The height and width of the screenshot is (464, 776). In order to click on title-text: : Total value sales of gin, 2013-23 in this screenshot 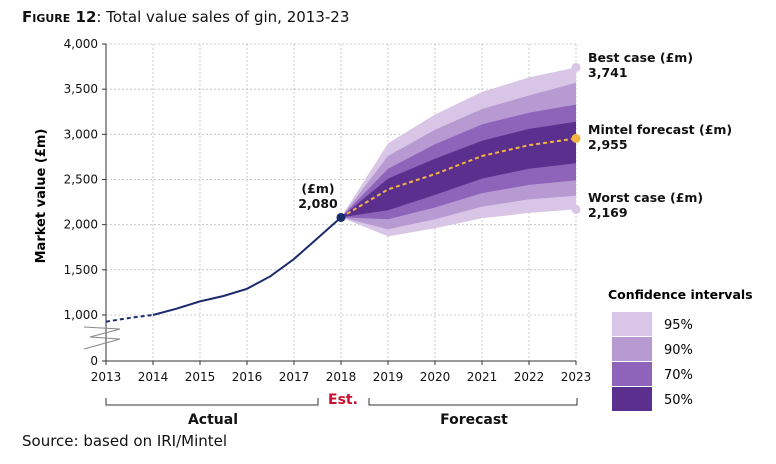, I will do `click(223, 17)`.